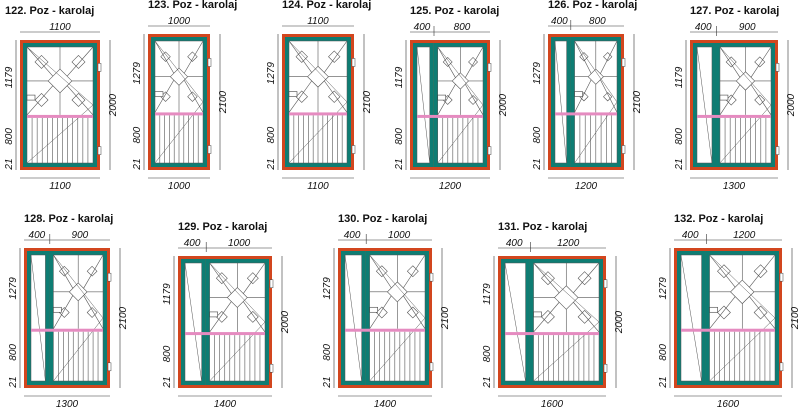 The width and height of the screenshot is (800, 411). Describe the element at coordinates (222, 227) in the screenshot. I see `drawing-title: 129. Poz - karolaj` at that location.